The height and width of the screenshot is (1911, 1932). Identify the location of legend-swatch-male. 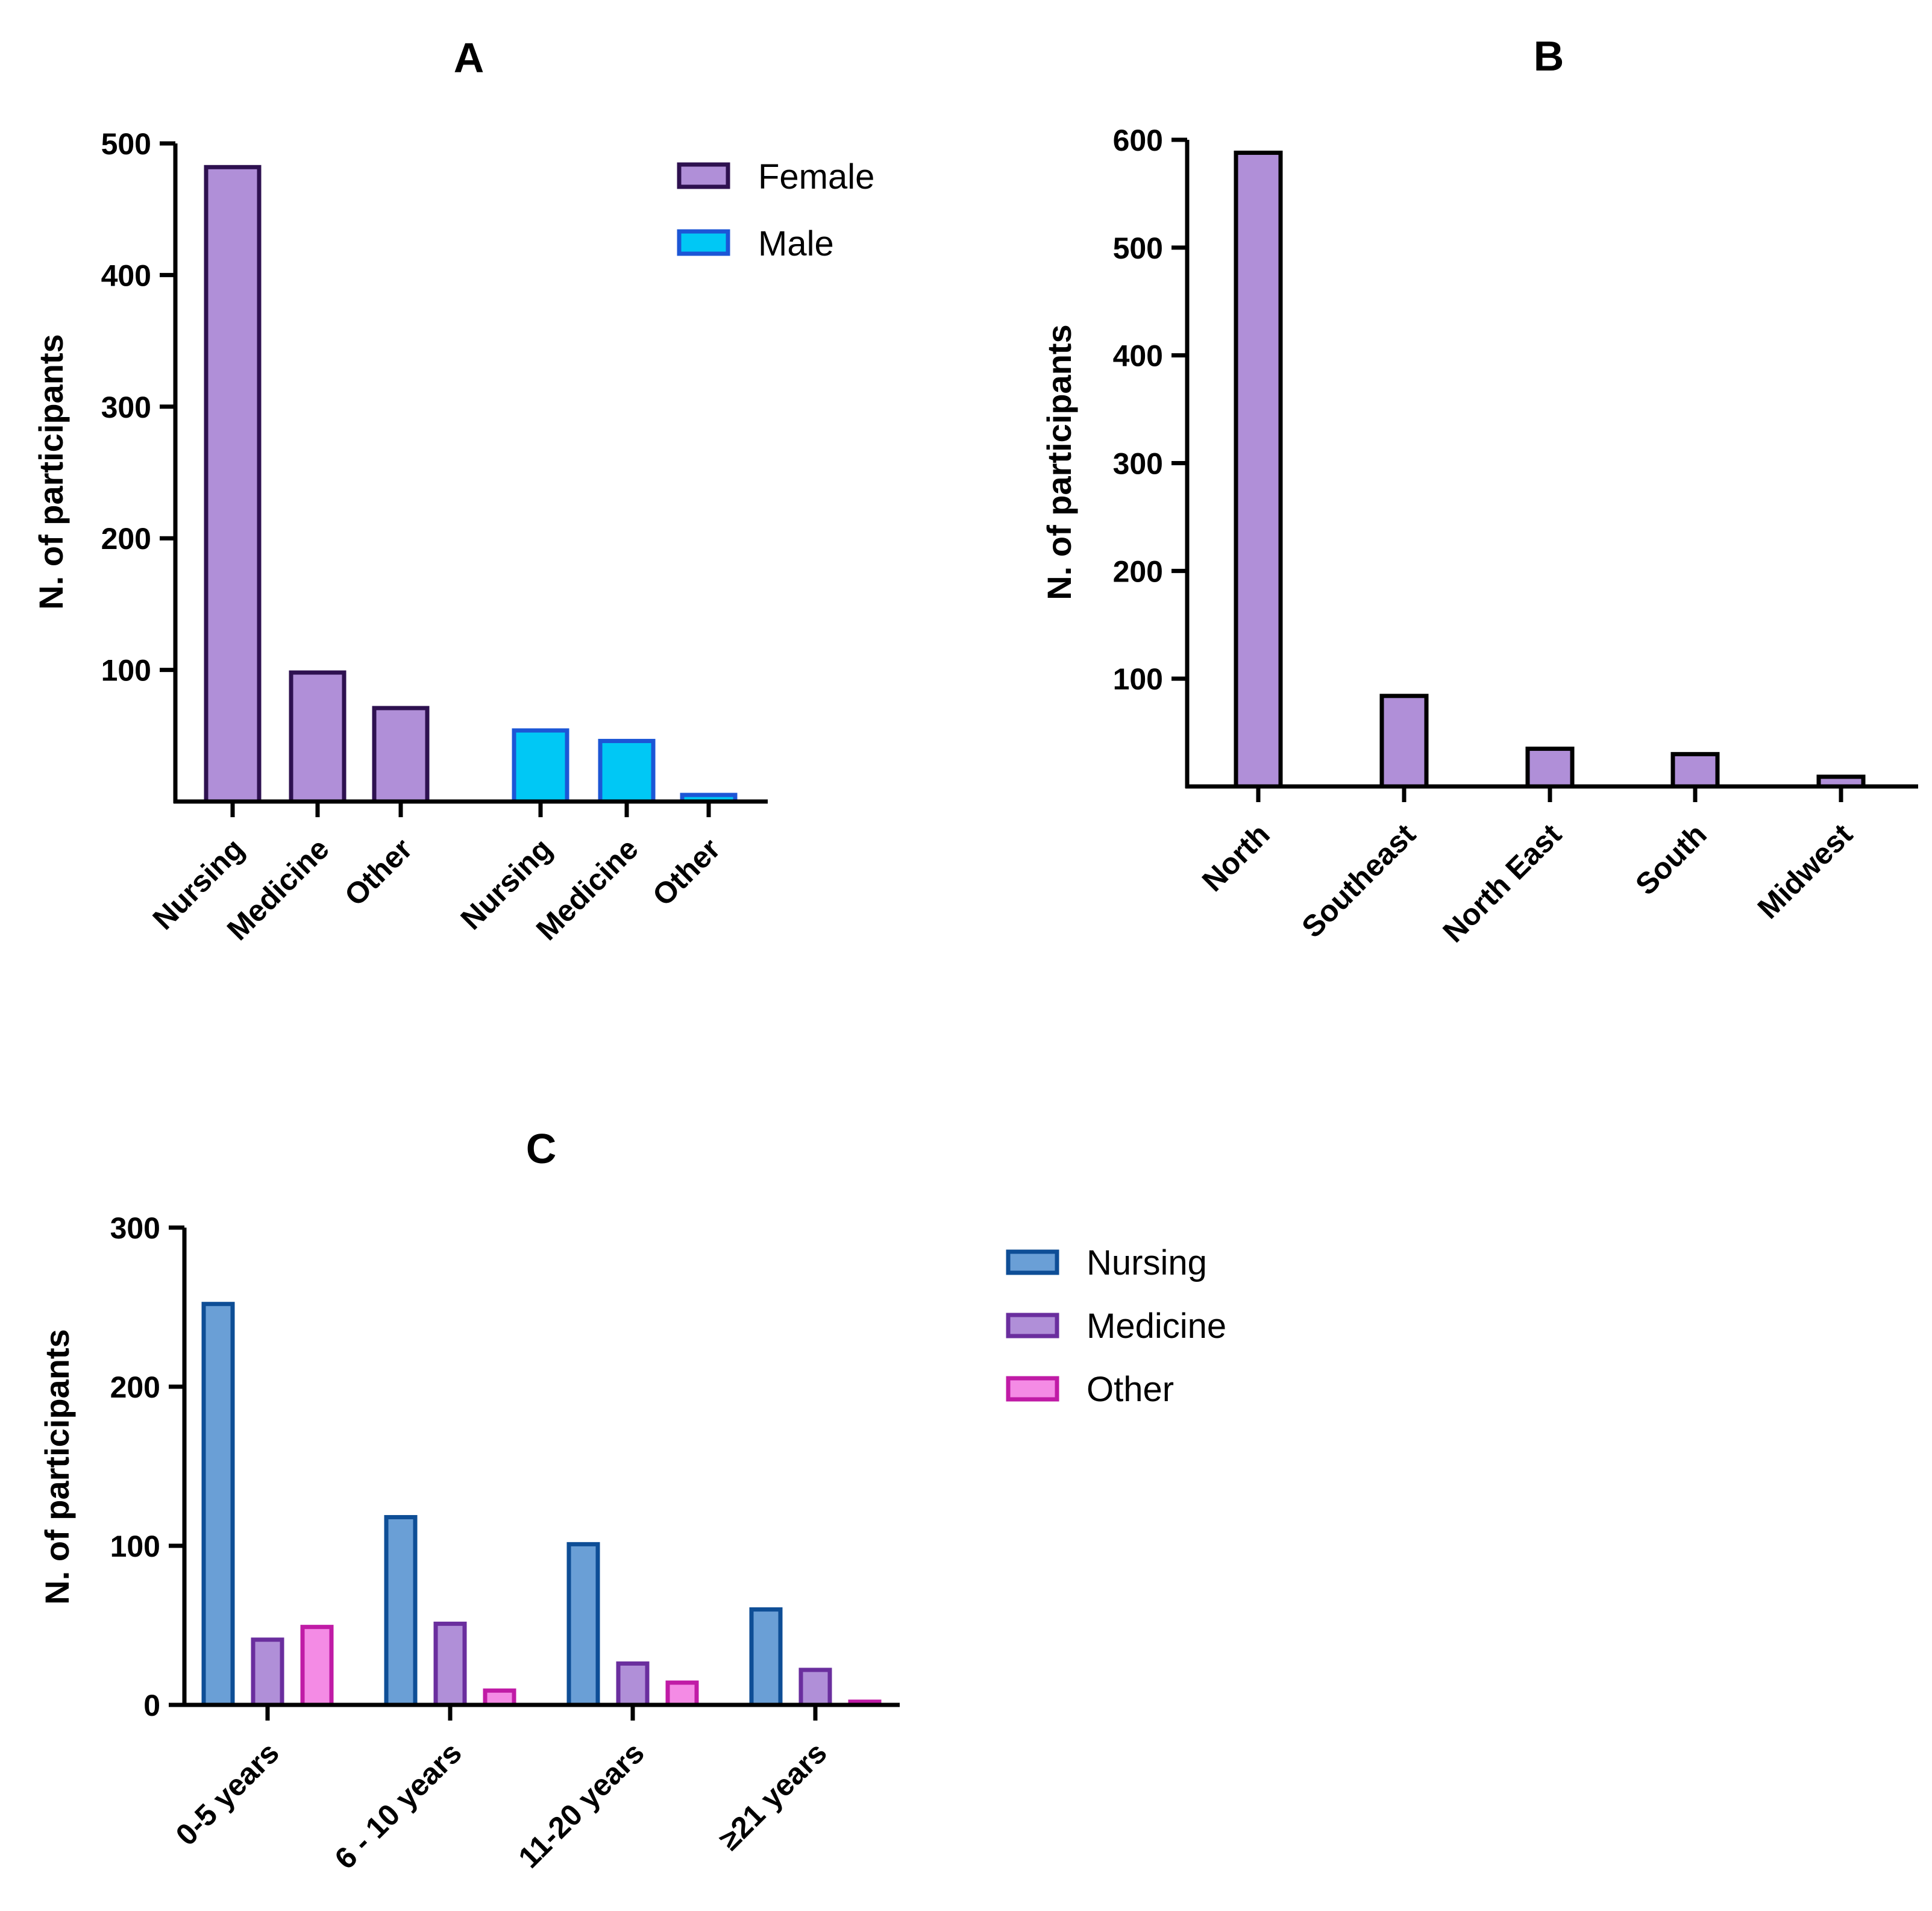
(703, 242).